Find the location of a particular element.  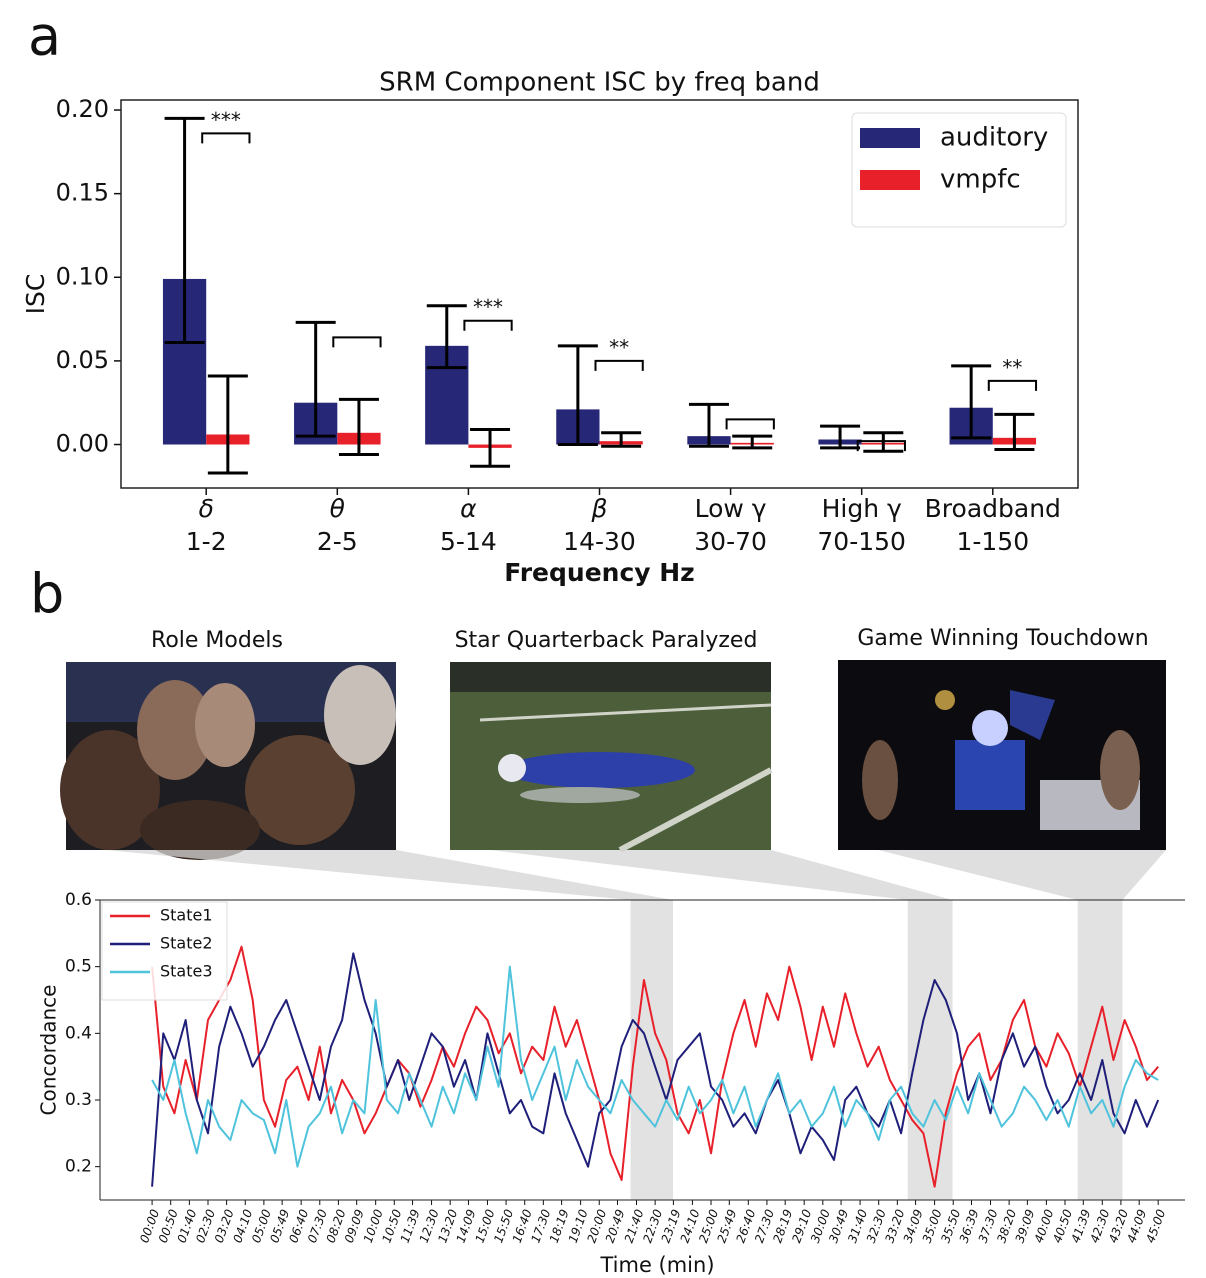

y-tick-label: 0.6 is located at coordinates (78, 900).